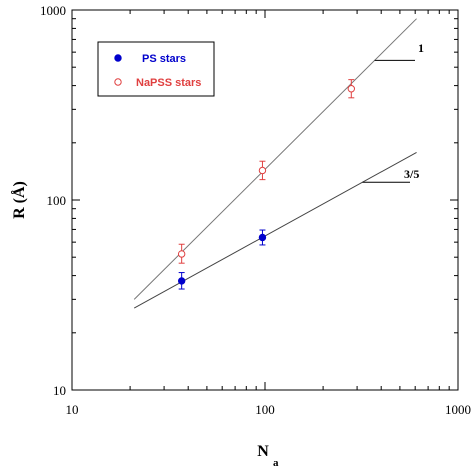  I want to click on y-axis-title: R (Å), so click(19, 200).